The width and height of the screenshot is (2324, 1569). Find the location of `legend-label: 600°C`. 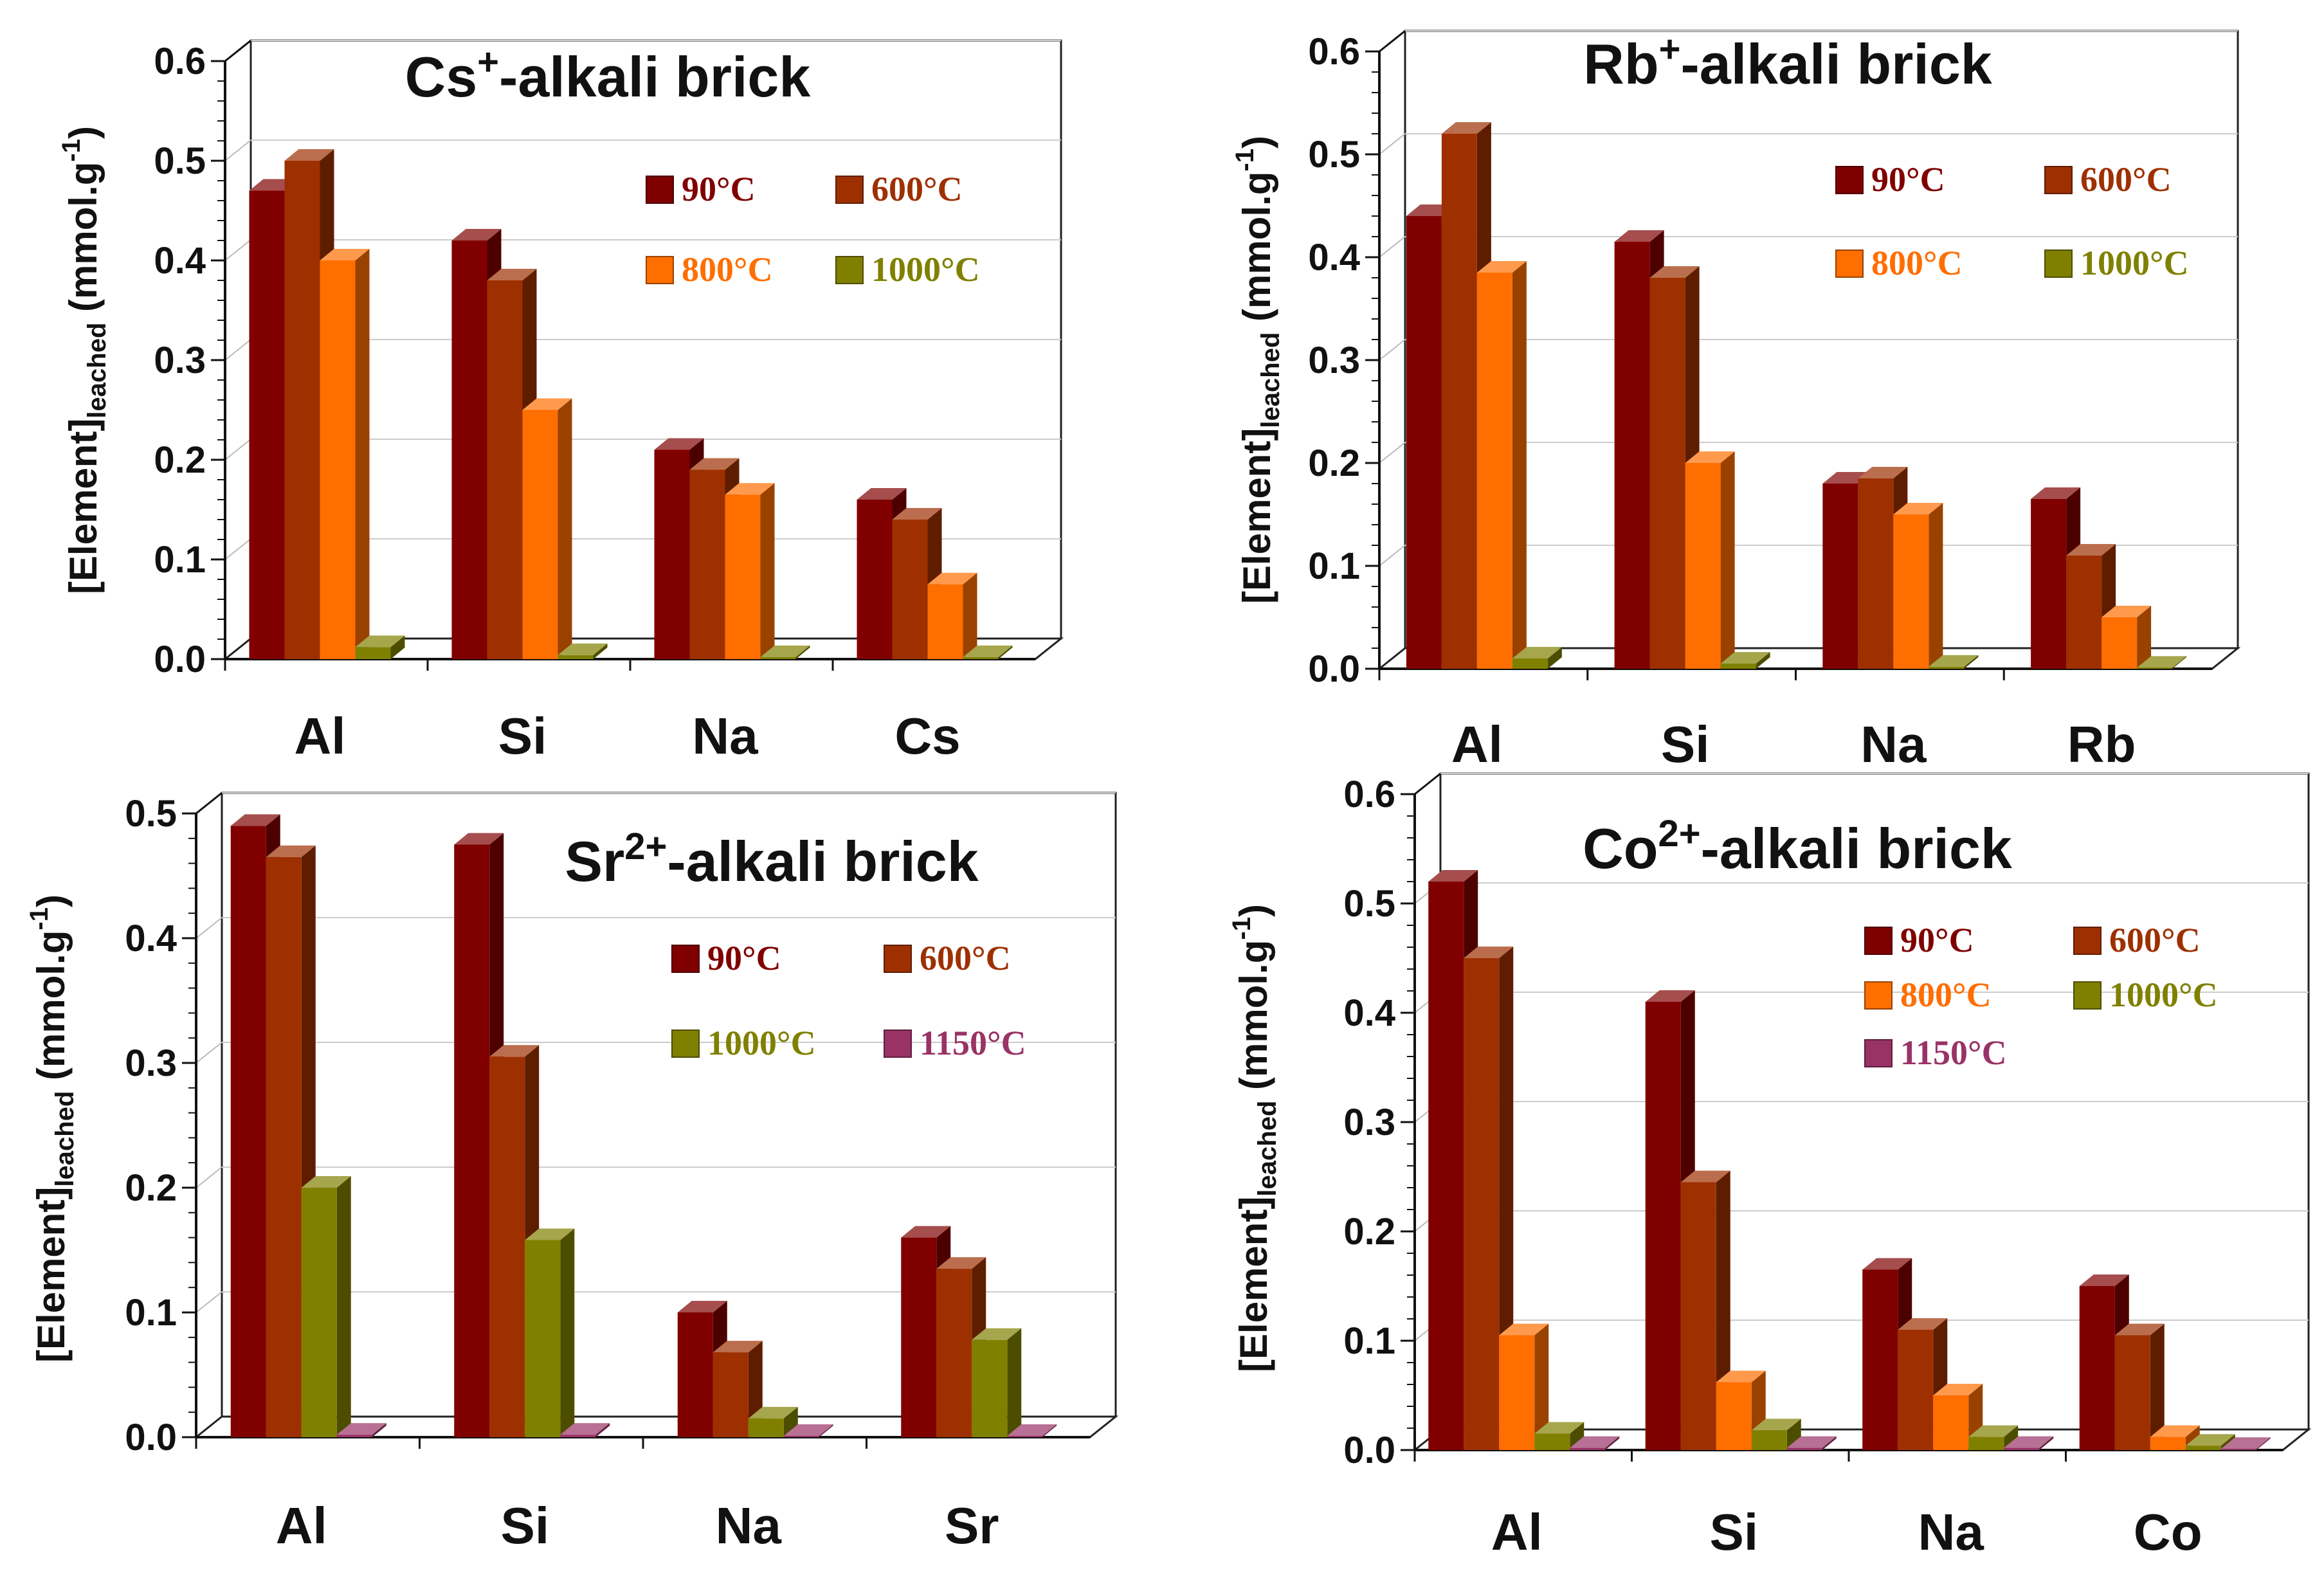

legend-label: 600°C is located at coordinates (2155, 940).